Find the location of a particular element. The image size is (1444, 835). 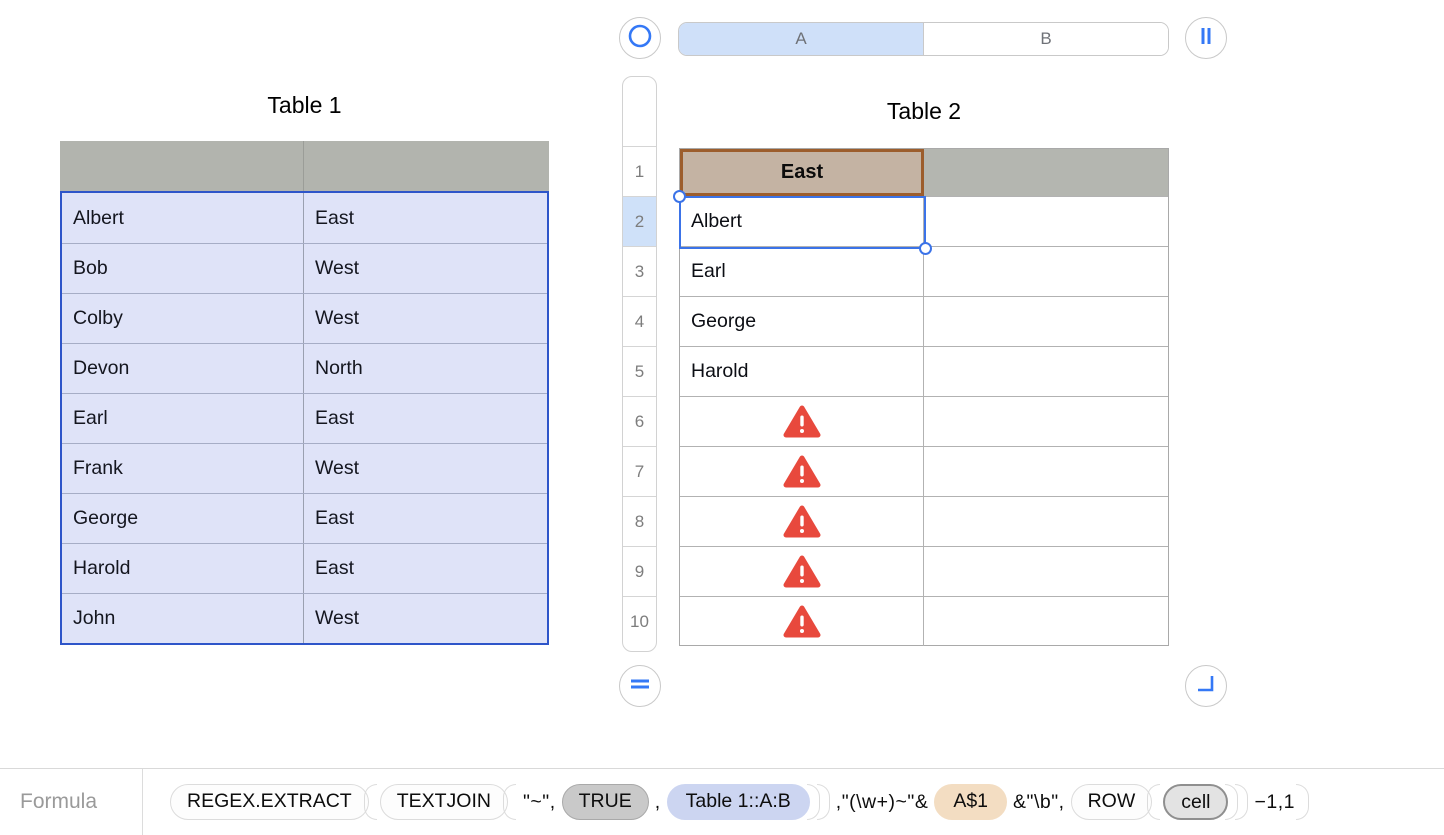

column-tab-bar: A B is located at coordinates (923, 39).